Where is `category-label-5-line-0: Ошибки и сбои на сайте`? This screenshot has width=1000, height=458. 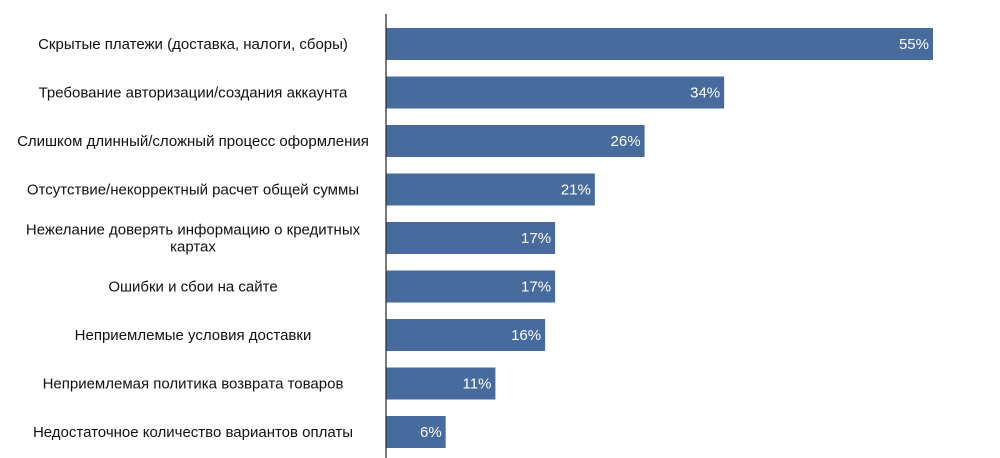 category-label-5-line-0: Ошибки и сбои на сайте is located at coordinates (192, 287).